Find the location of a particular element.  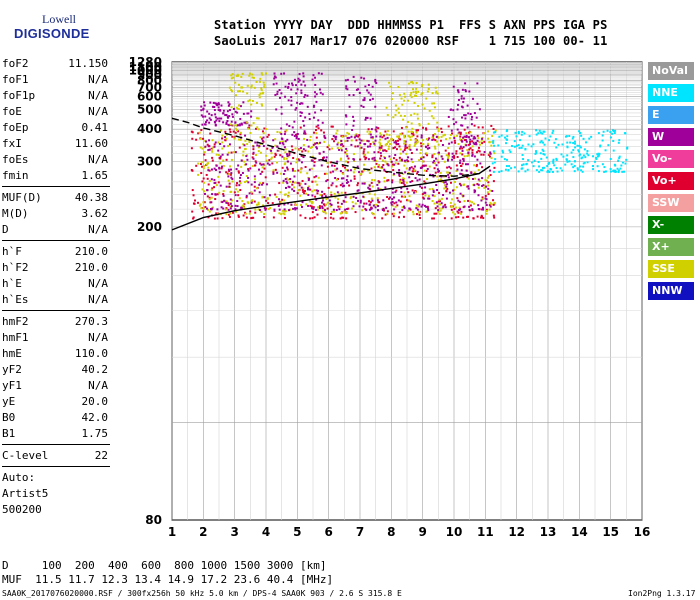

x-tick-label: 10 is located at coordinates (454, 532).